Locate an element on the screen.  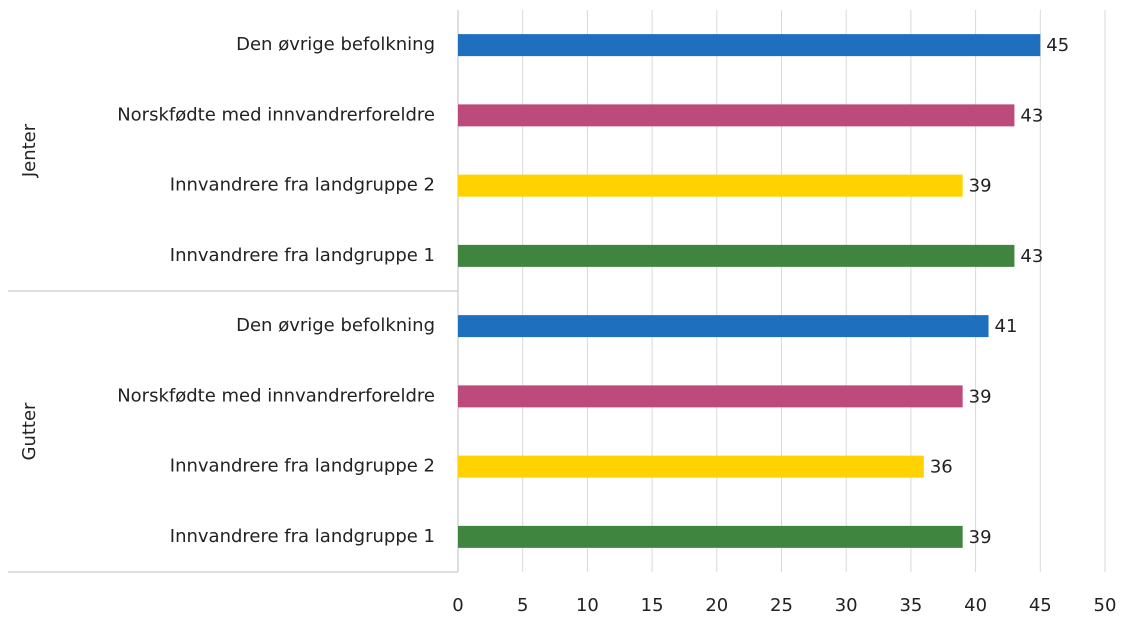
data-label: 36 is located at coordinates (941, 467).